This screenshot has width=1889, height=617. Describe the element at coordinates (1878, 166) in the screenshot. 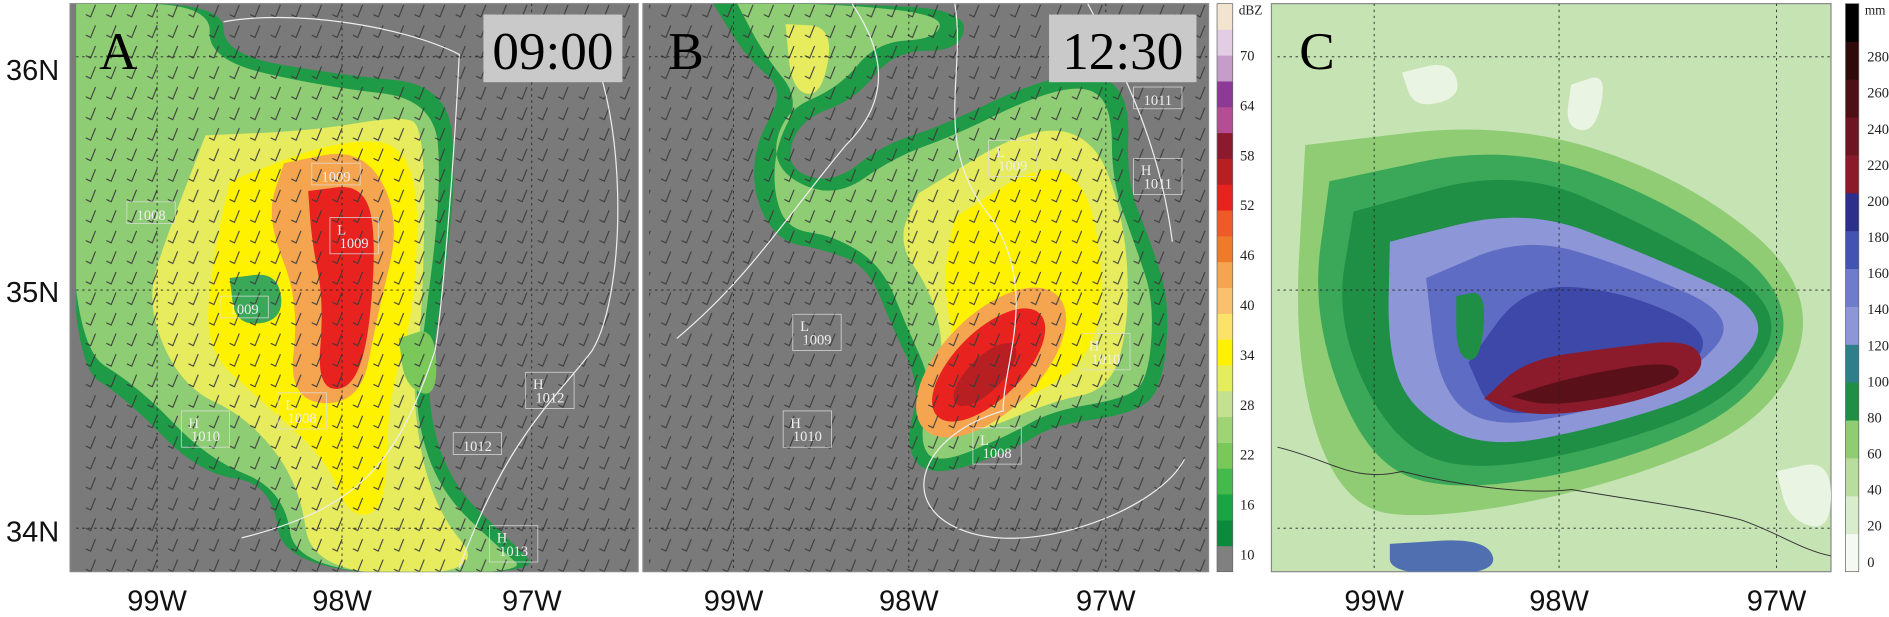

I see `colorbar-tick-label: 220` at that location.